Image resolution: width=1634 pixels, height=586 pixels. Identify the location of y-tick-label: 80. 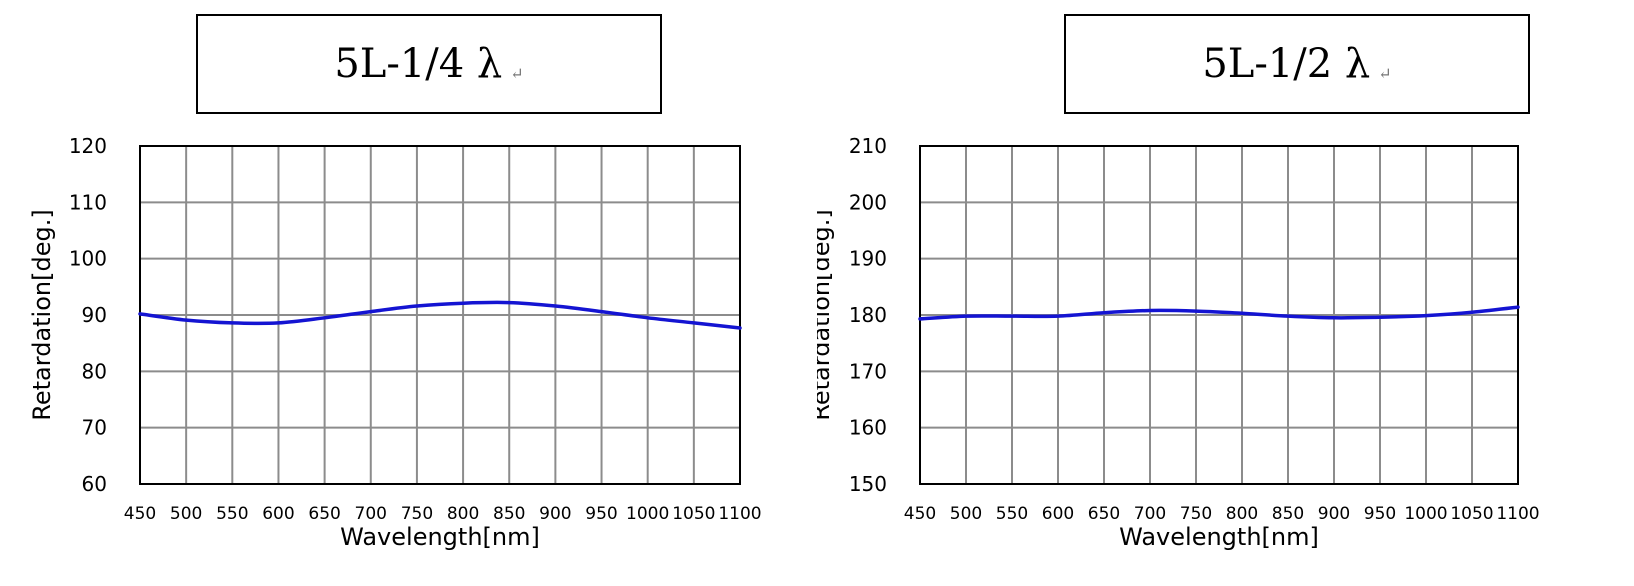
(94, 371).